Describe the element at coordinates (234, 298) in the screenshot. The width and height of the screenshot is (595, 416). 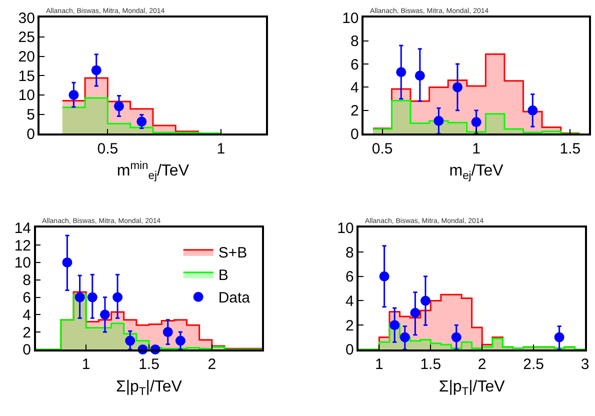
I see `legend-label: Data` at that location.